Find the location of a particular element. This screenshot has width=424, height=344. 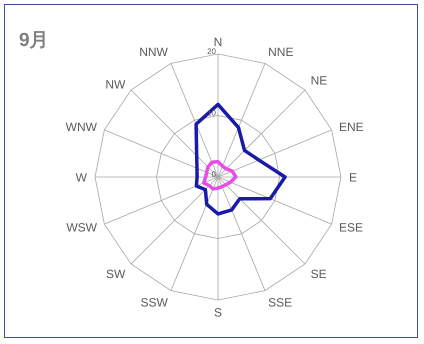

spoke-label: NE is located at coordinates (319, 80).